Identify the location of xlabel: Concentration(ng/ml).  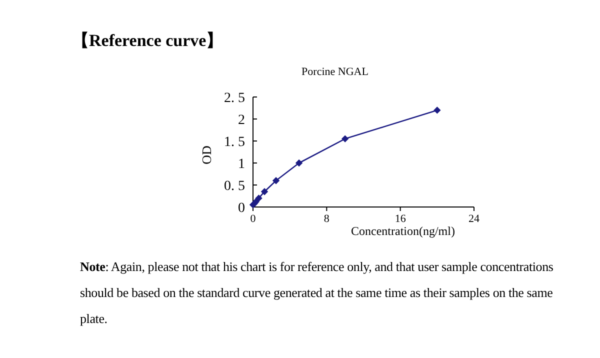
(403, 231).